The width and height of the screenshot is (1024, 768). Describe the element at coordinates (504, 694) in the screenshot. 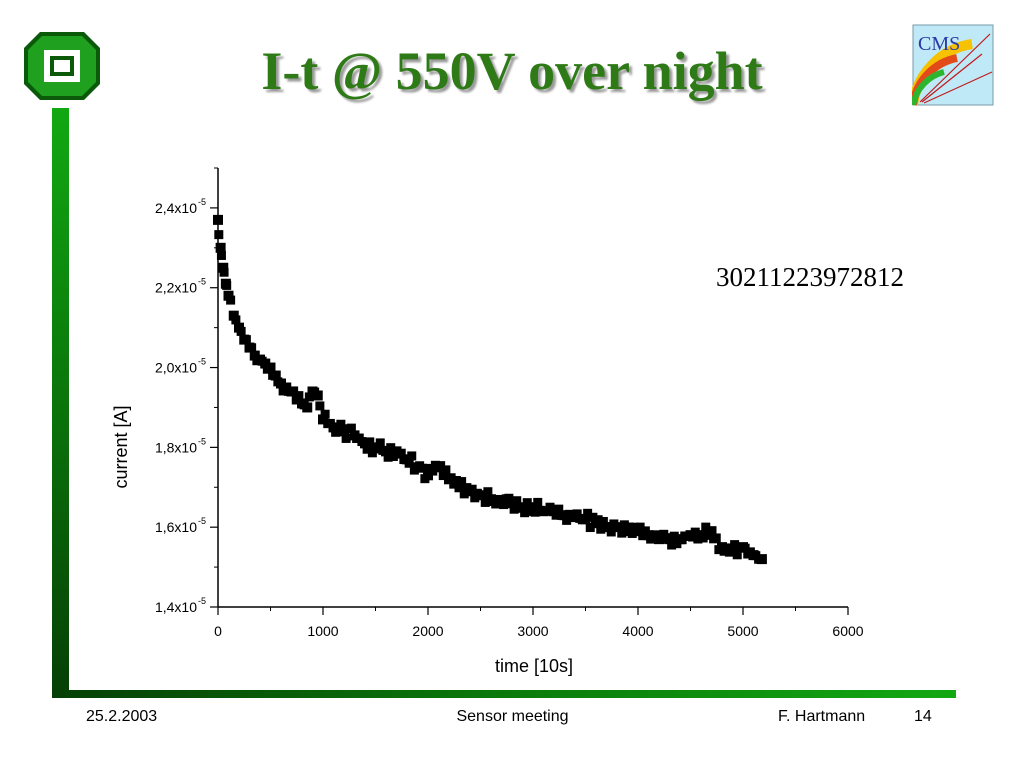

I see `bottom-decor-bar` at that location.